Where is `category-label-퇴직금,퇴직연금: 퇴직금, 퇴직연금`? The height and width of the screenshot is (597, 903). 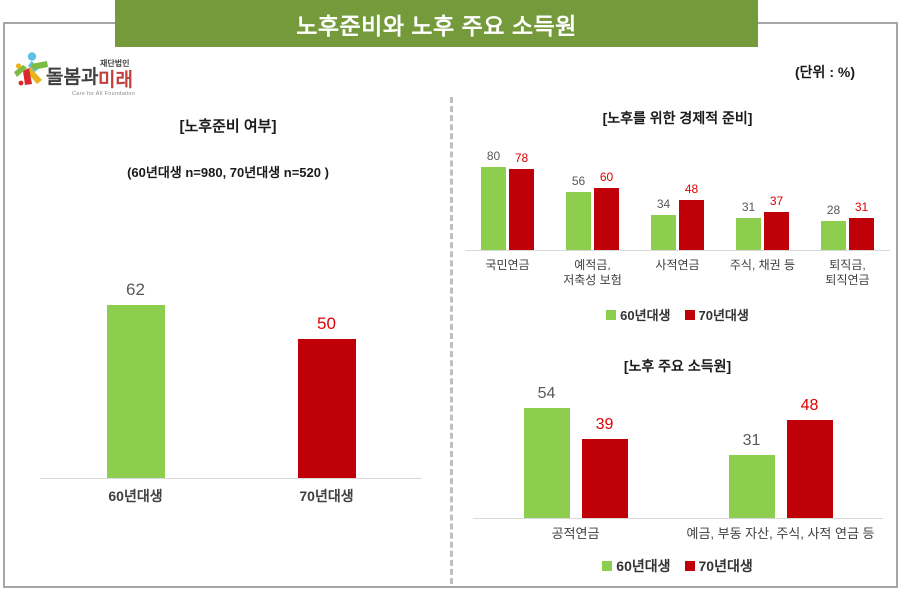
category-label-퇴직금,퇴직연금: 퇴직금, 퇴직연금 is located at coordinates (847, 272).